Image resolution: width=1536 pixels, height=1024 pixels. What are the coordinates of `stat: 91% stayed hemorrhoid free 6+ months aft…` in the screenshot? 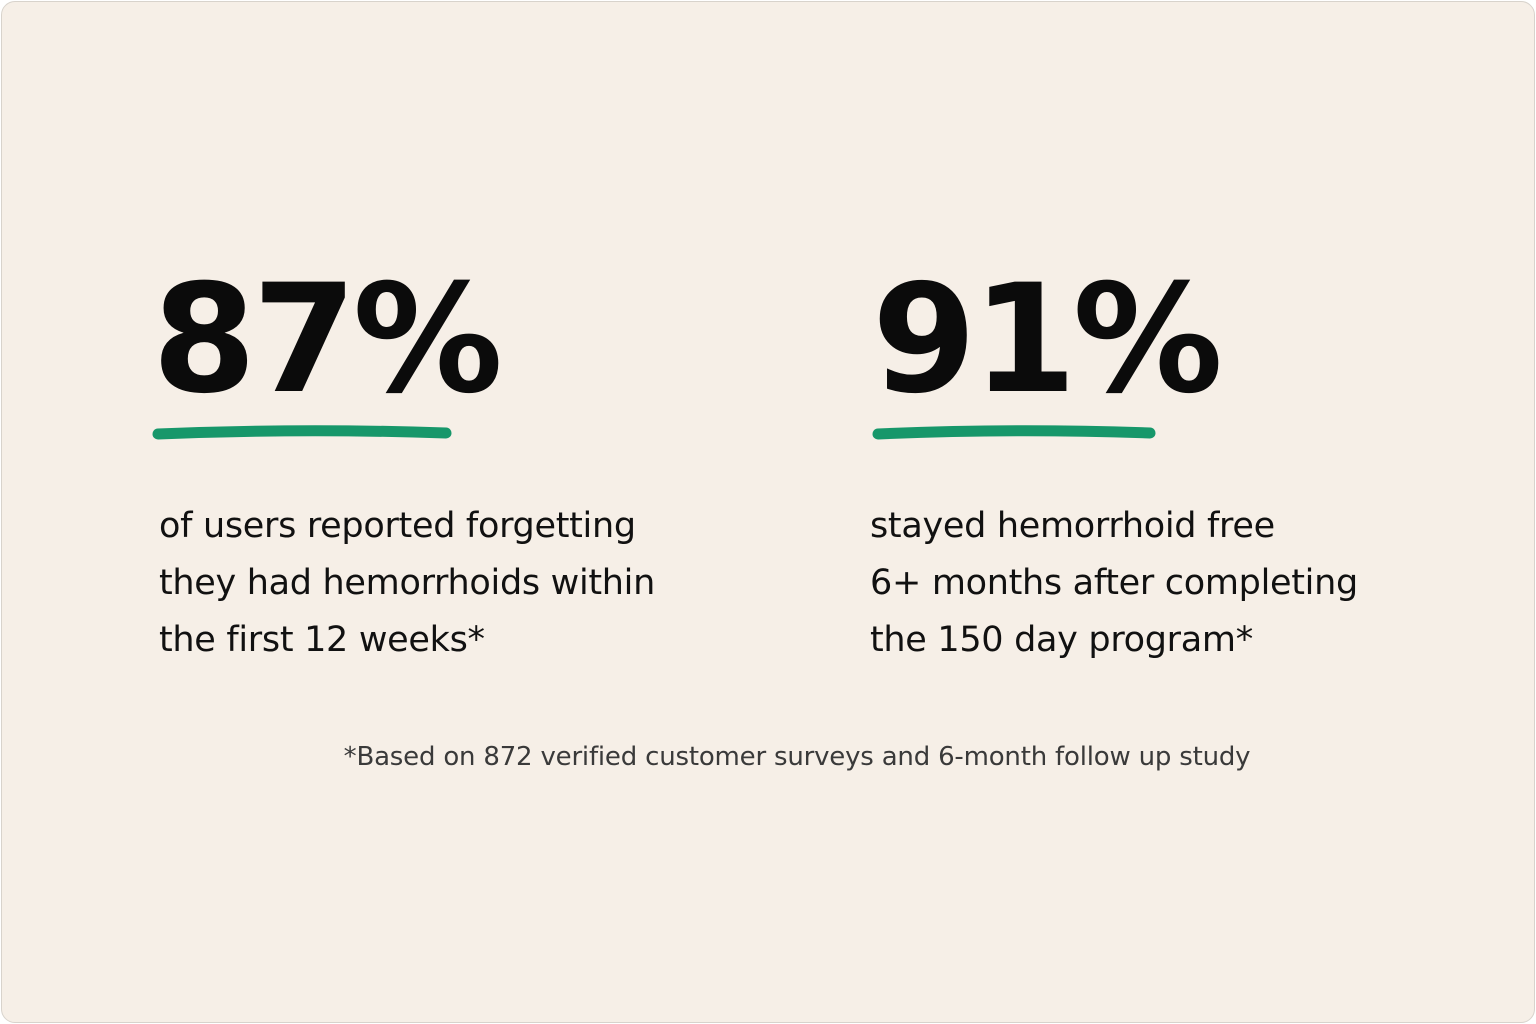 It's located at (1114, 461).